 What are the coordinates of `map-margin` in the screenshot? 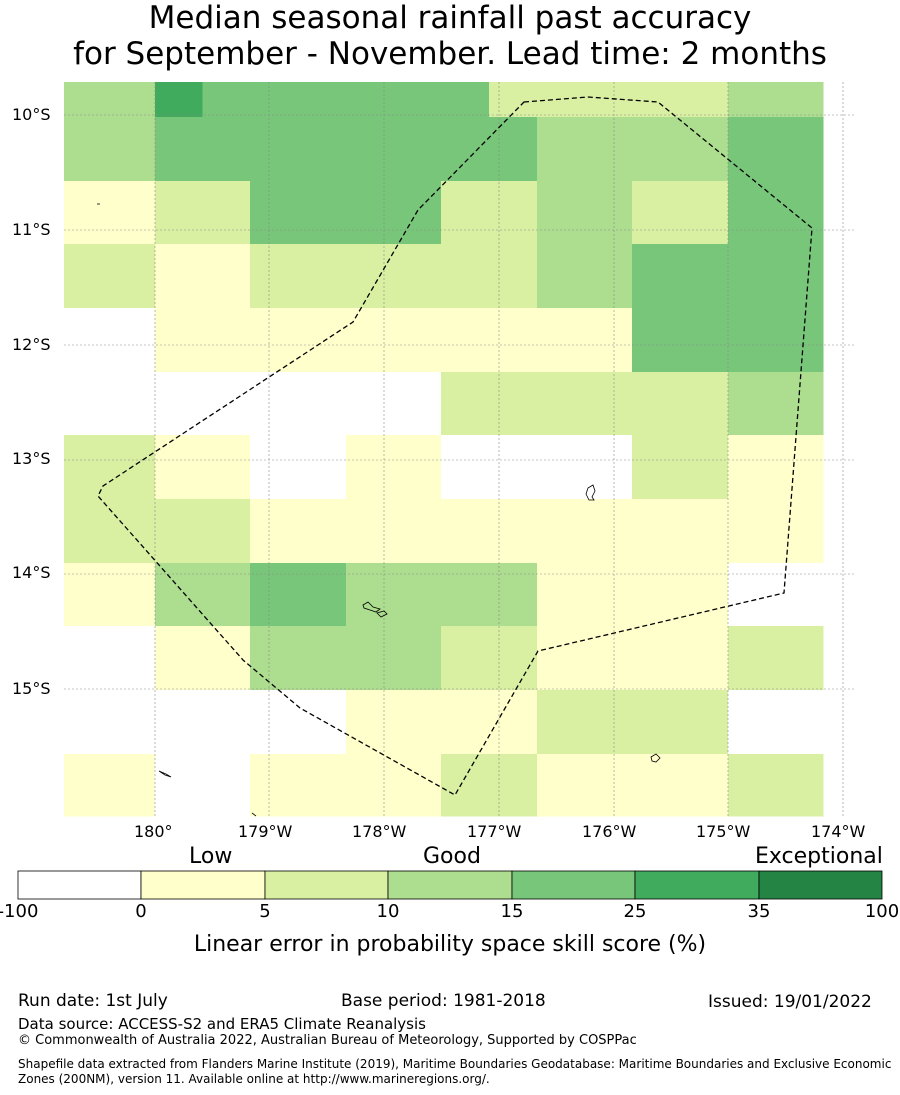 It's located at (877, 450).